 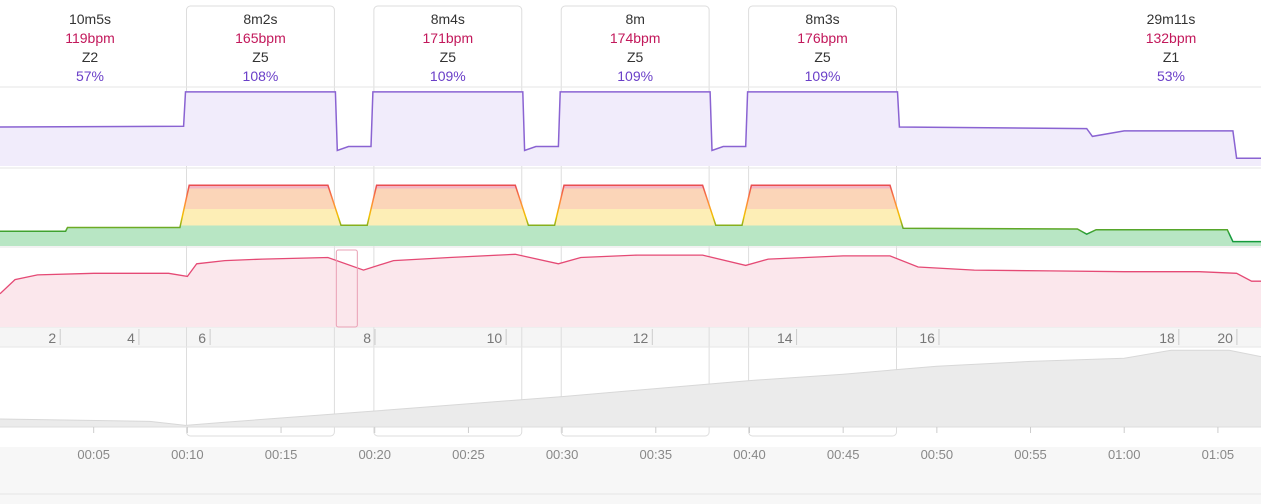 I want to click on lap-duration: 8m4s, so click(x=448, y=19).